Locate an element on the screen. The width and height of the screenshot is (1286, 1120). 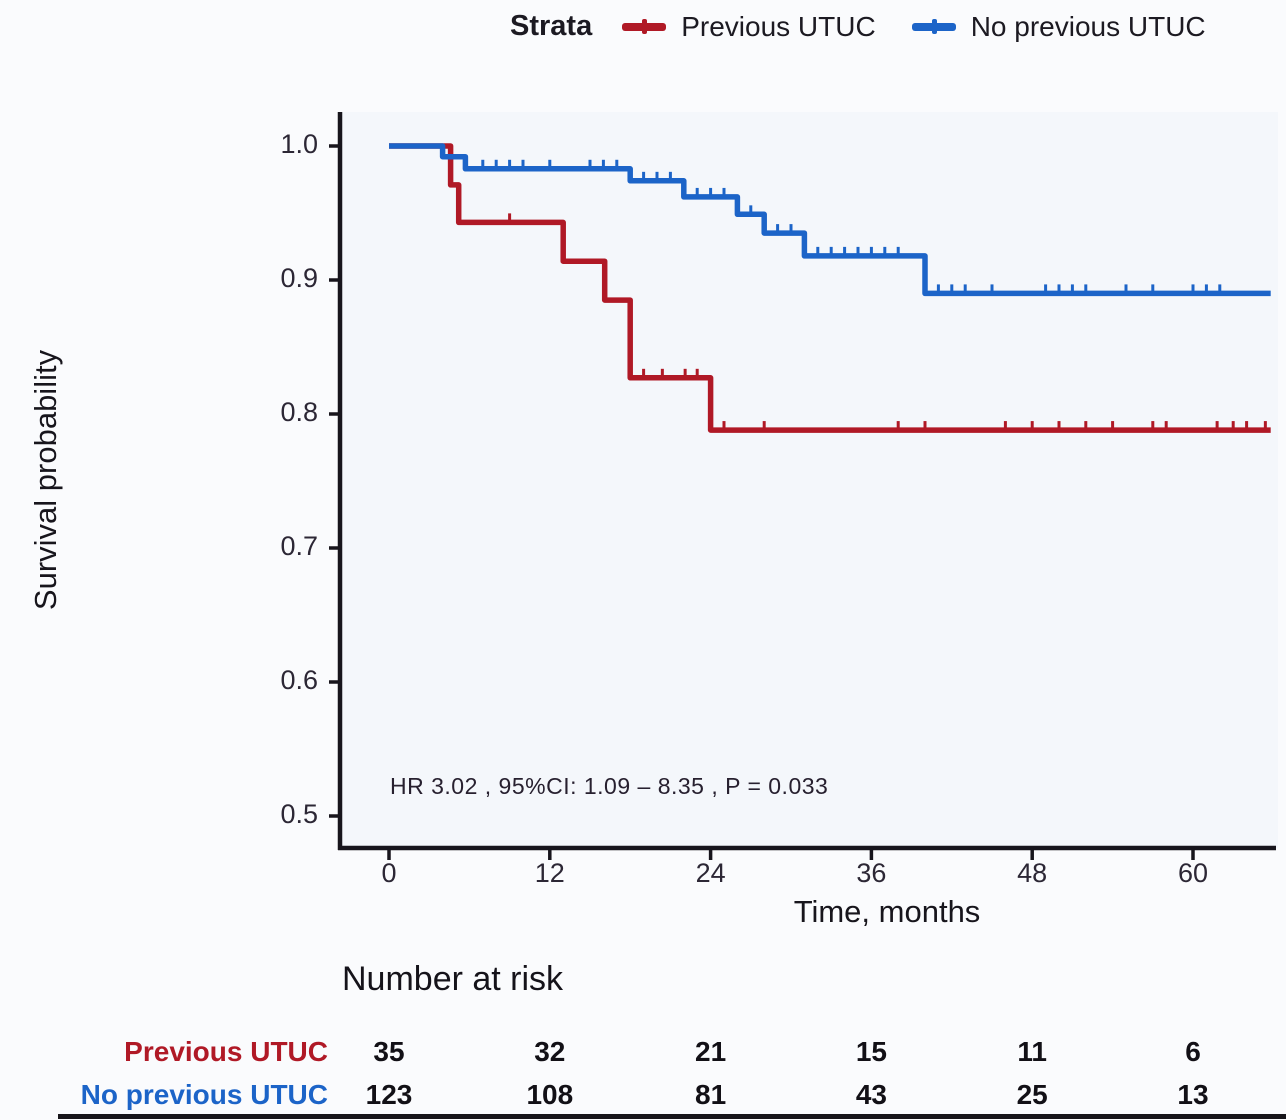
legend-item-previous-utuc: Previous UTUC is located at coordinates (749, 26).